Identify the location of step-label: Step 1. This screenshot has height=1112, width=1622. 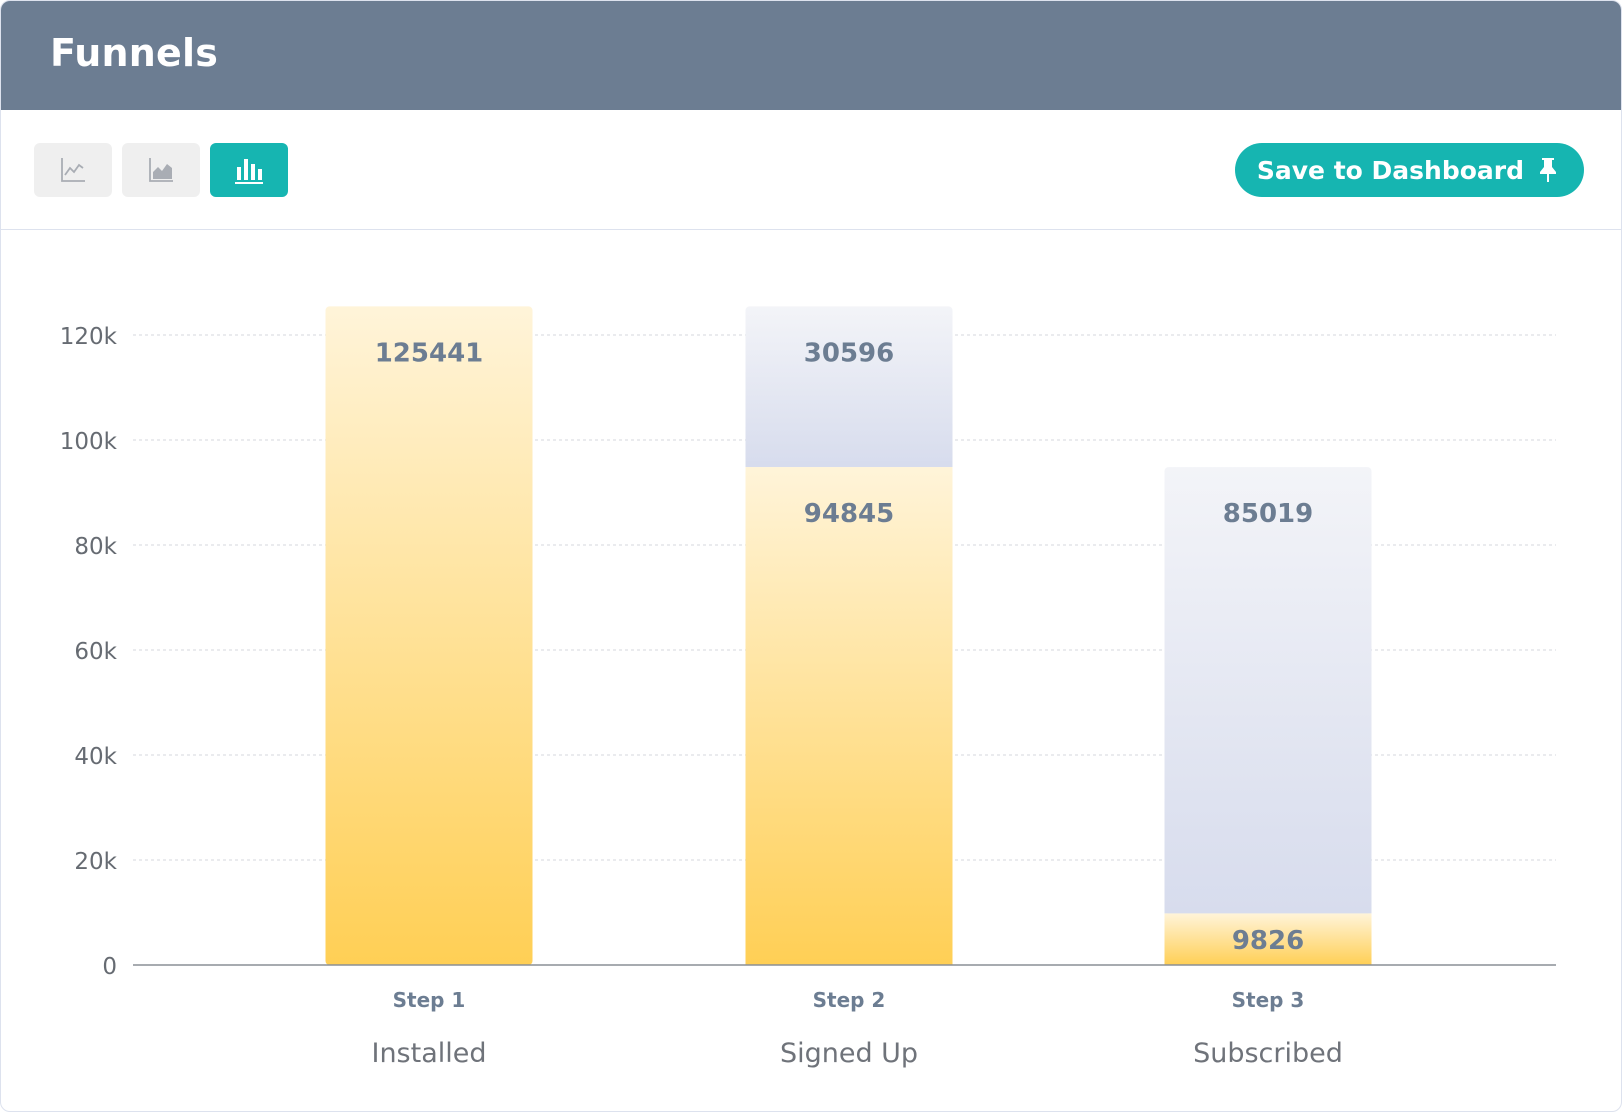
(429, 1000).